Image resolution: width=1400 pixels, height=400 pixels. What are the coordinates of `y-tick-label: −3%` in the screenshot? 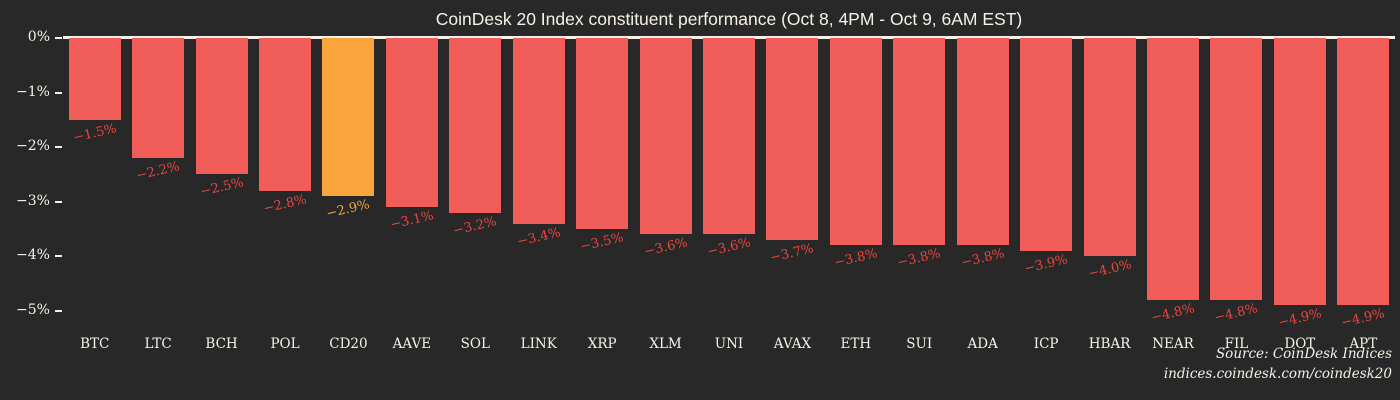 It's located at (33, 200).